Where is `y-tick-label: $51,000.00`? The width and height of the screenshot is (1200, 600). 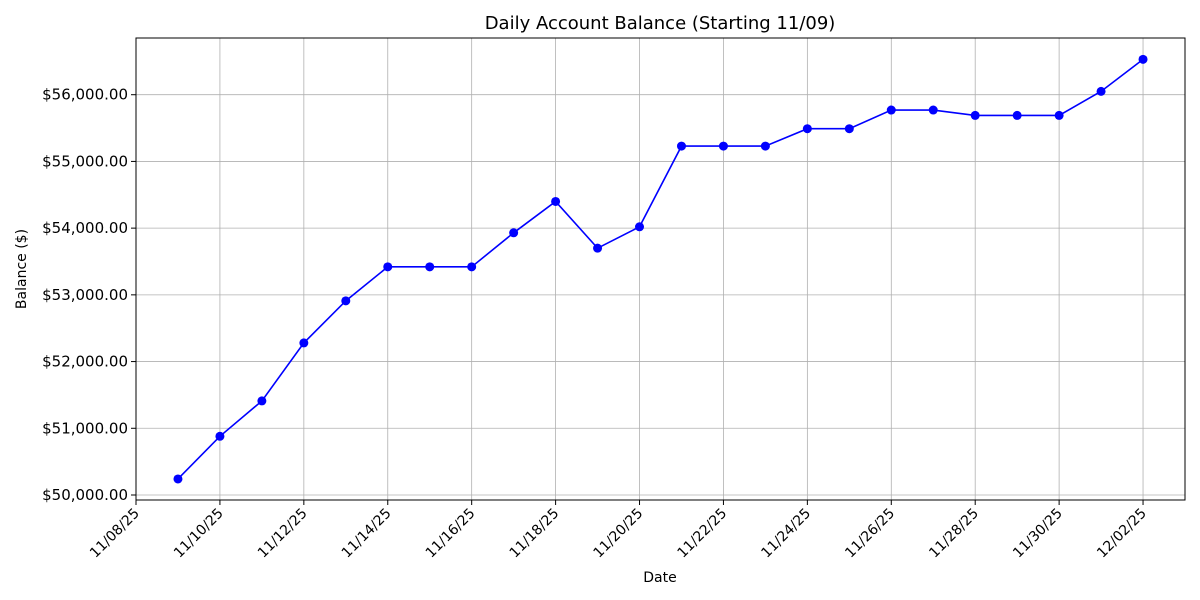 y-tick-label: $51,000.00 is located at coordinates (85, 428).